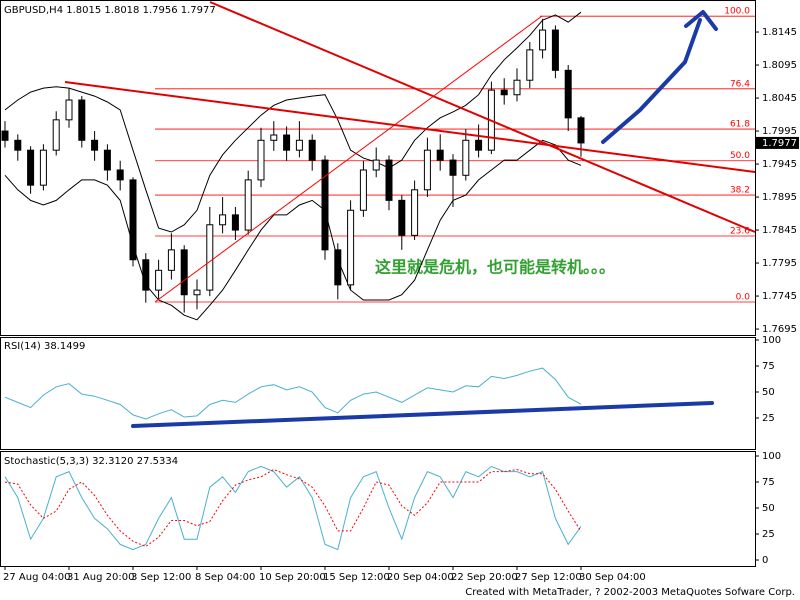 Image resolution: width=800 pixels, height=600 pixels. What do you see at coordinates (701, 20) in the screenshot?
I see `drawn-arrow-head` at bounding box center [701, 20].